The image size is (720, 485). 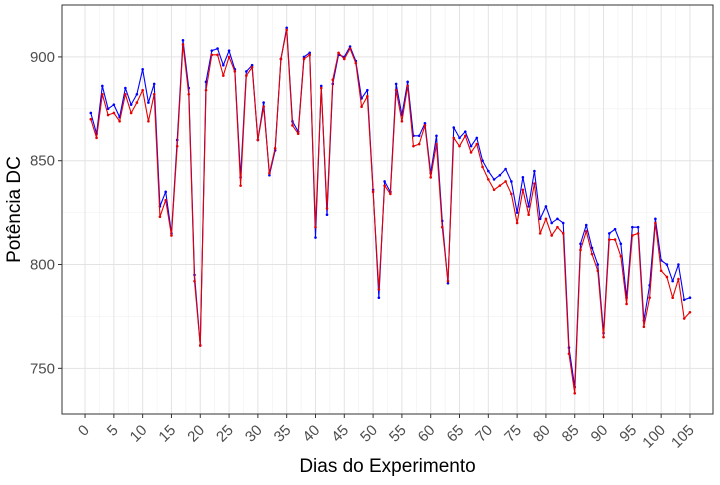 What do you see at coordinates (139, 434) in the screenshot?
I see `x-tick-label: 10` at bounding box center [139, 434].